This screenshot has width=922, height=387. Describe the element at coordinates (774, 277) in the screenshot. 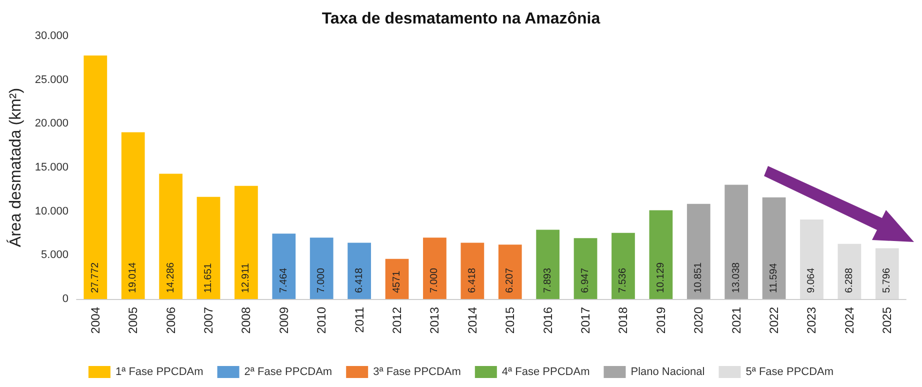

I see `data-label: 11.594` at that location.